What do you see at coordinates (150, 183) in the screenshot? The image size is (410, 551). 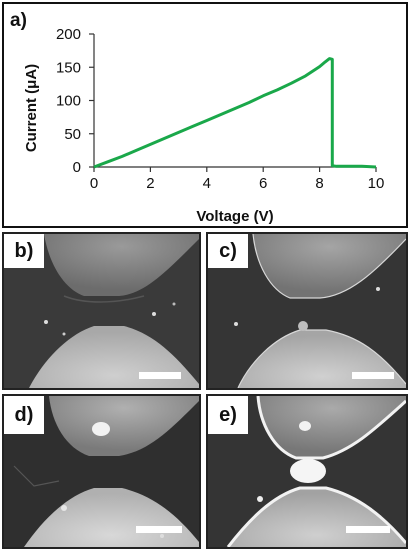 I see `x-tick-label: 2` at bounding box center [150, 183].